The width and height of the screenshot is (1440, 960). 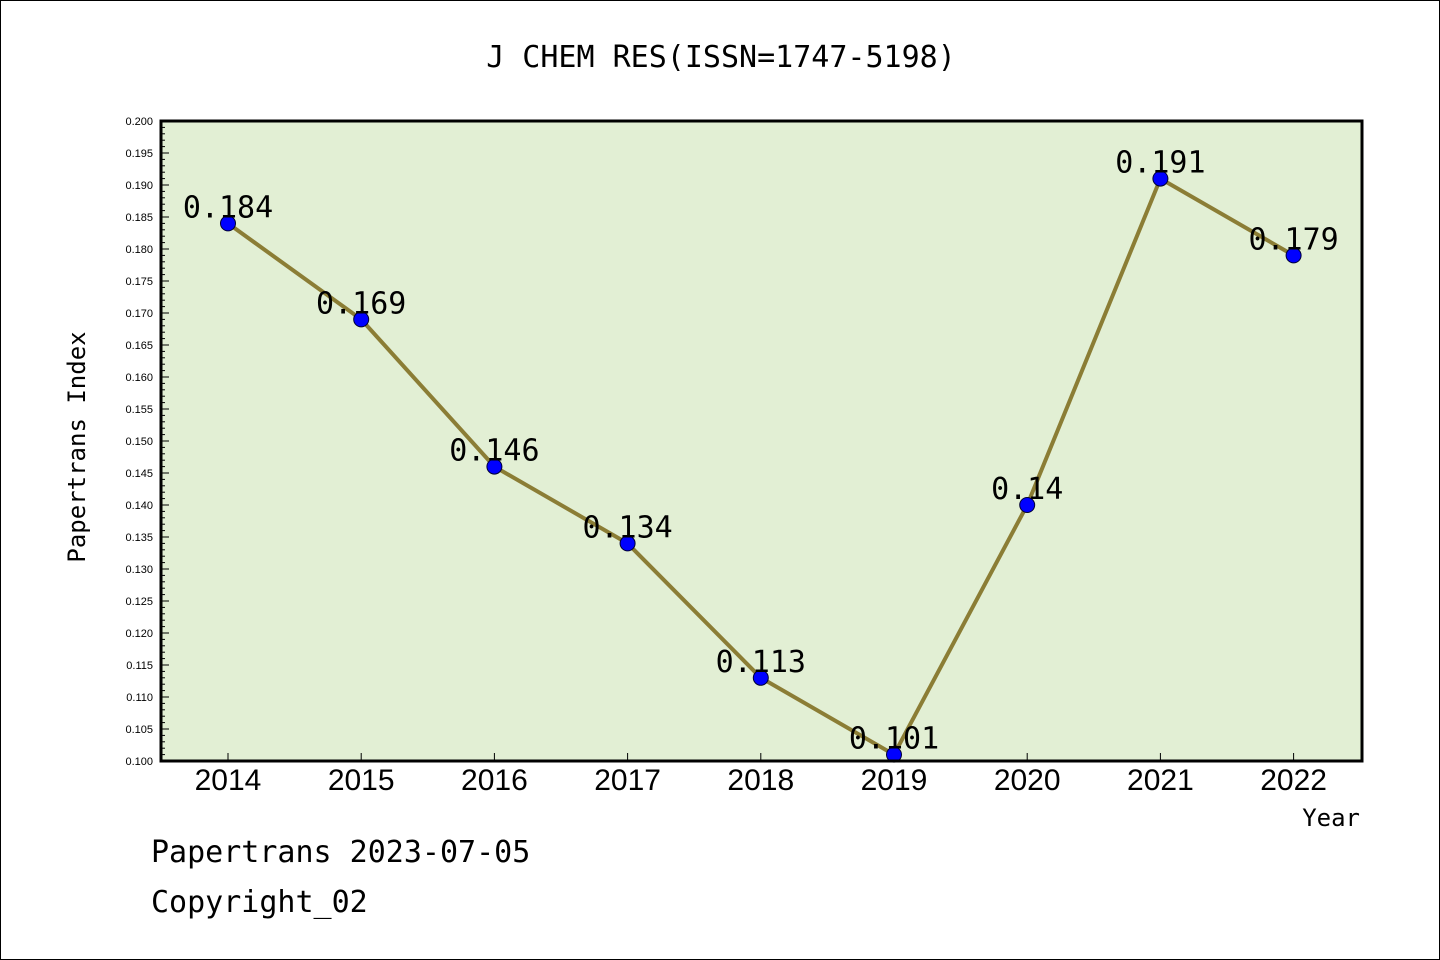 What do you see at coordinates (139, 506) in the screenshot?
I see `y-tick-label: 0.140` at bounding box center [139, 506].